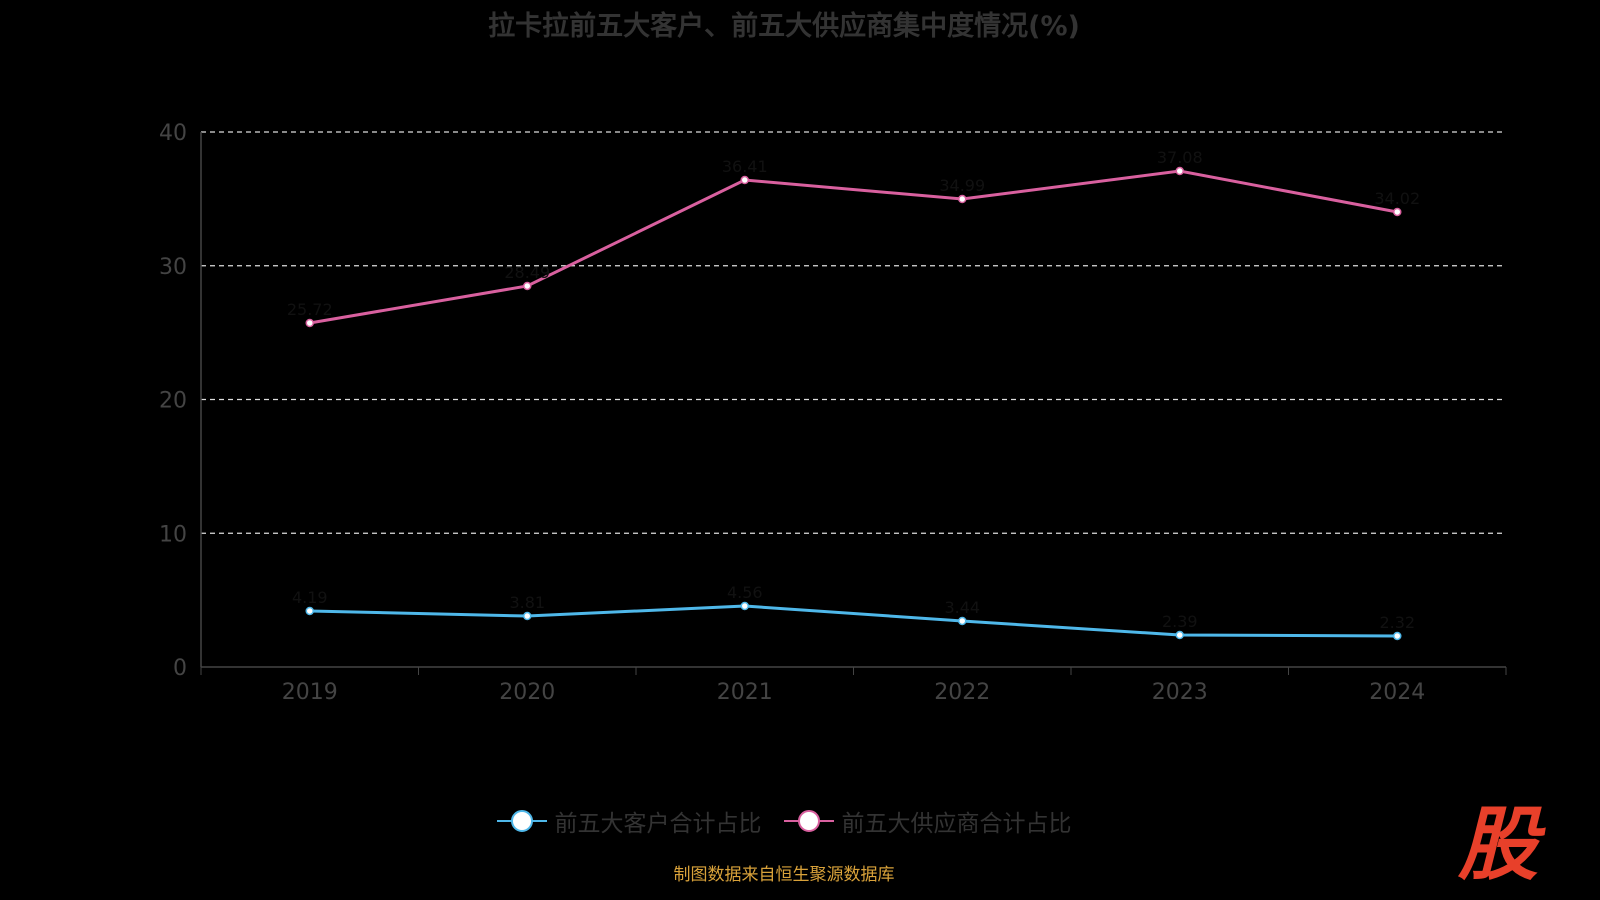  I want to click on legend: 前五大客户合计占比 前五大供应商合计占比, so click(784, 821).